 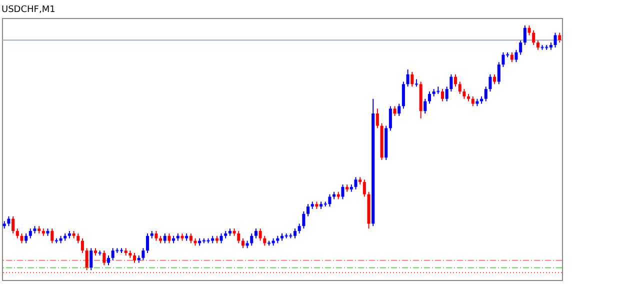 I want to click on chart-title: USDCHF,M1, so click(x=29, y=10).